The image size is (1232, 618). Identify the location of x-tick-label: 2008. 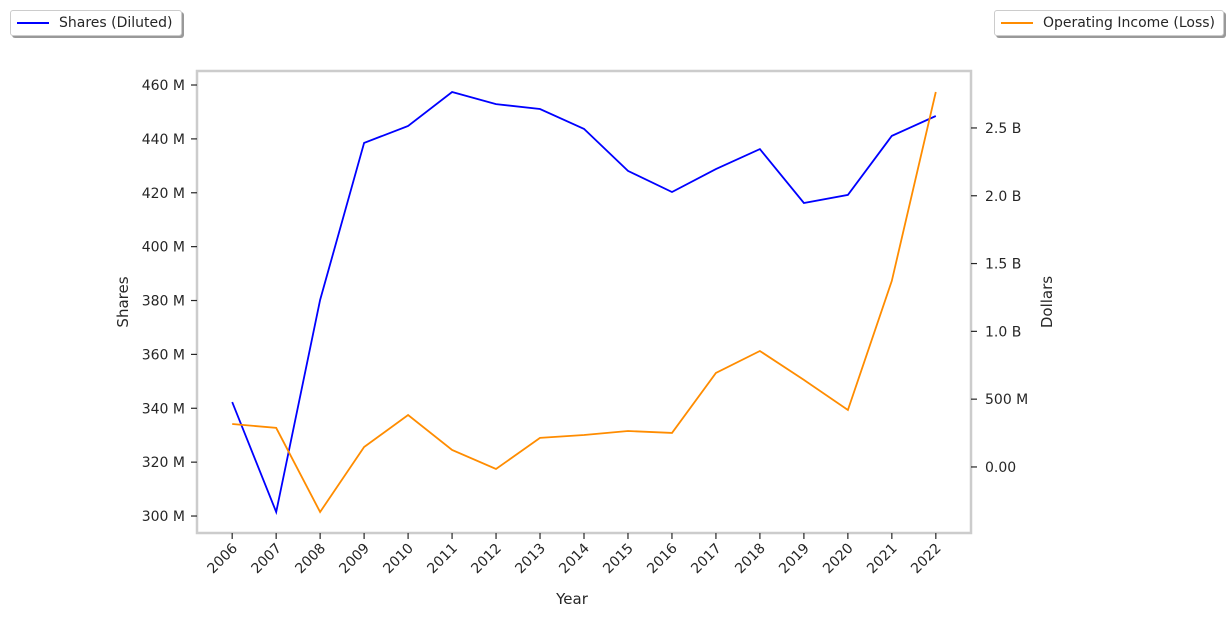
(310, 559).